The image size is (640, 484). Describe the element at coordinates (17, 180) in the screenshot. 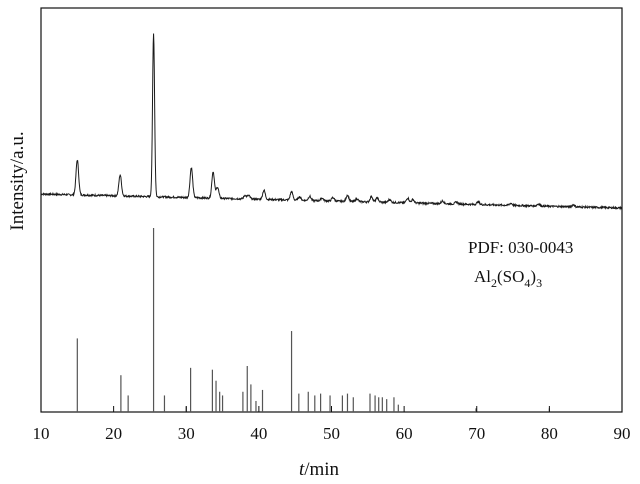

I see `y-axis-label: Intensity/a.u.` at that location.